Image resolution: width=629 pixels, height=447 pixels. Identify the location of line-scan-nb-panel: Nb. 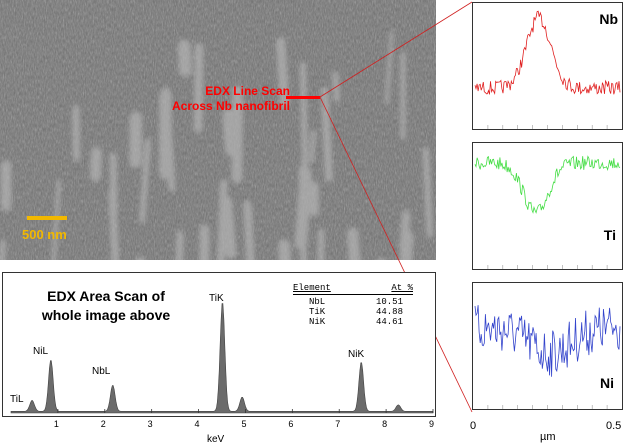
(547, 66).